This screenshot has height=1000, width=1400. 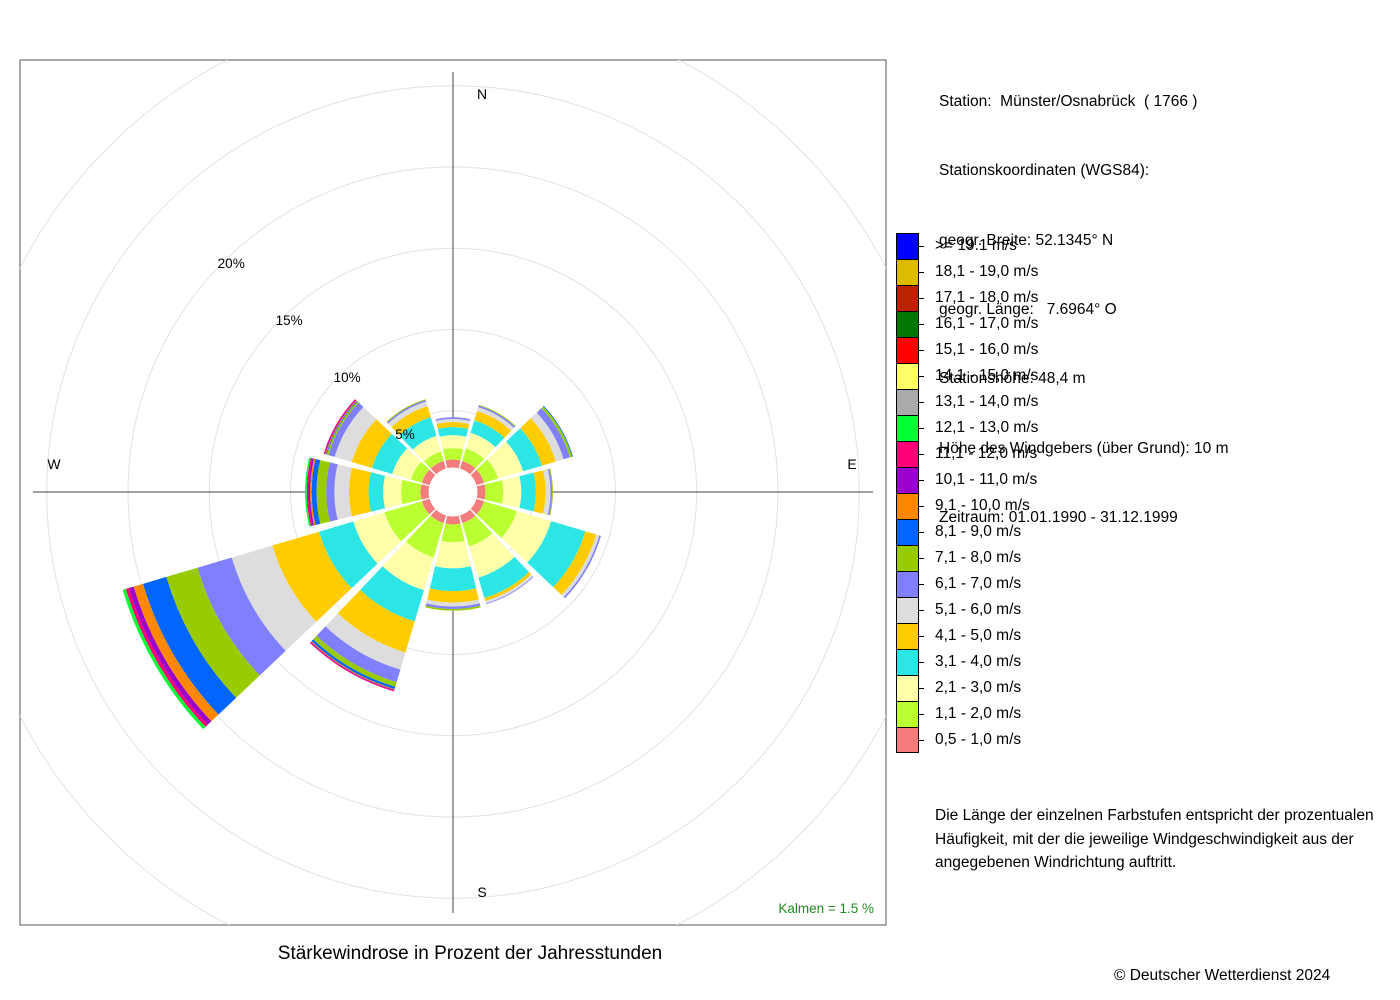 What do you see at coordinates (54, 464) in the screenshot?
I see `compass-label-w: W` at bounding box center [54, 464].